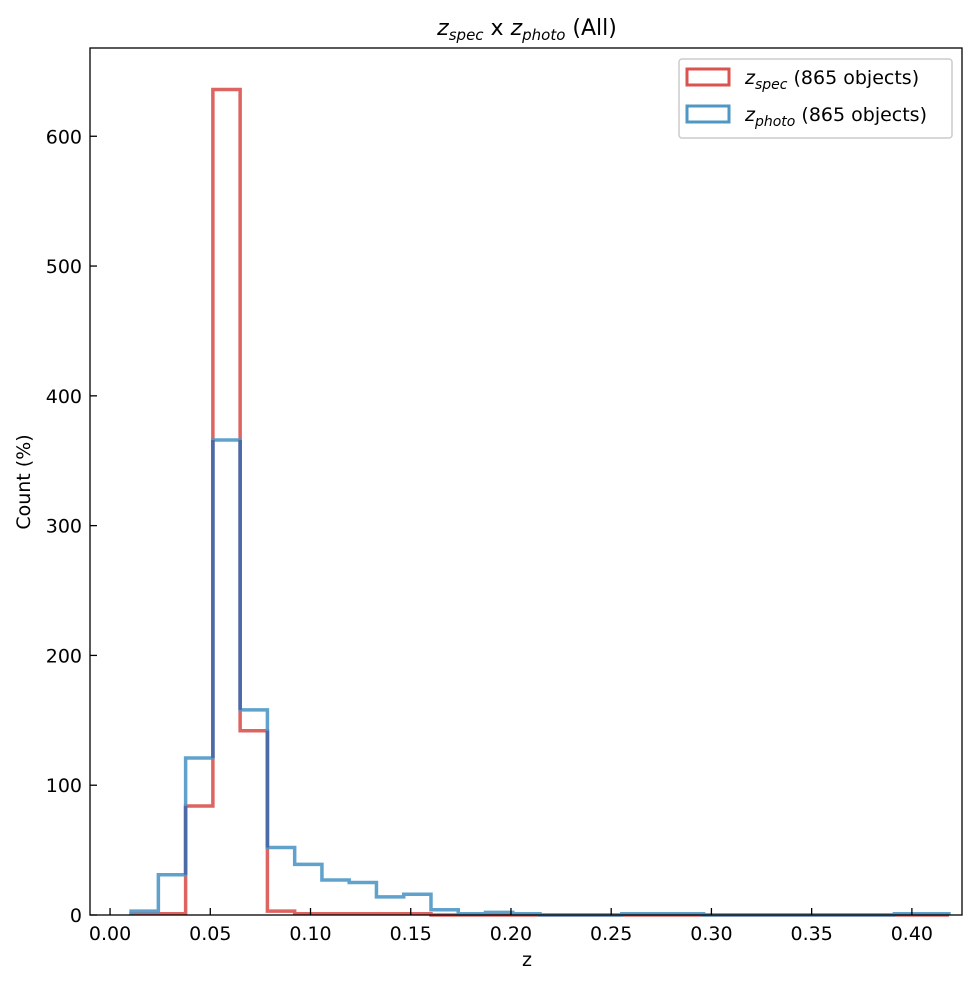 The width and height of the screenshot is (977, 985). Describe the element at coordinates (64, 786) in the screenshot. I see `y-tick-label: 100` at that location.